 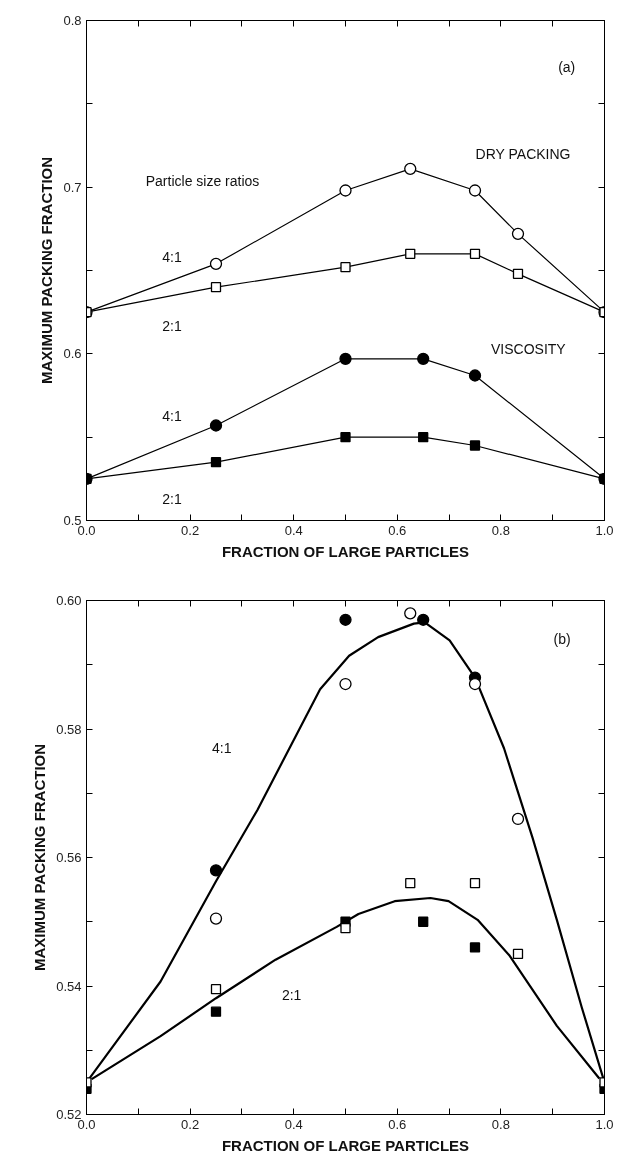 I want to click on annotation: Particle size ratios, so click(x=202, y=180).